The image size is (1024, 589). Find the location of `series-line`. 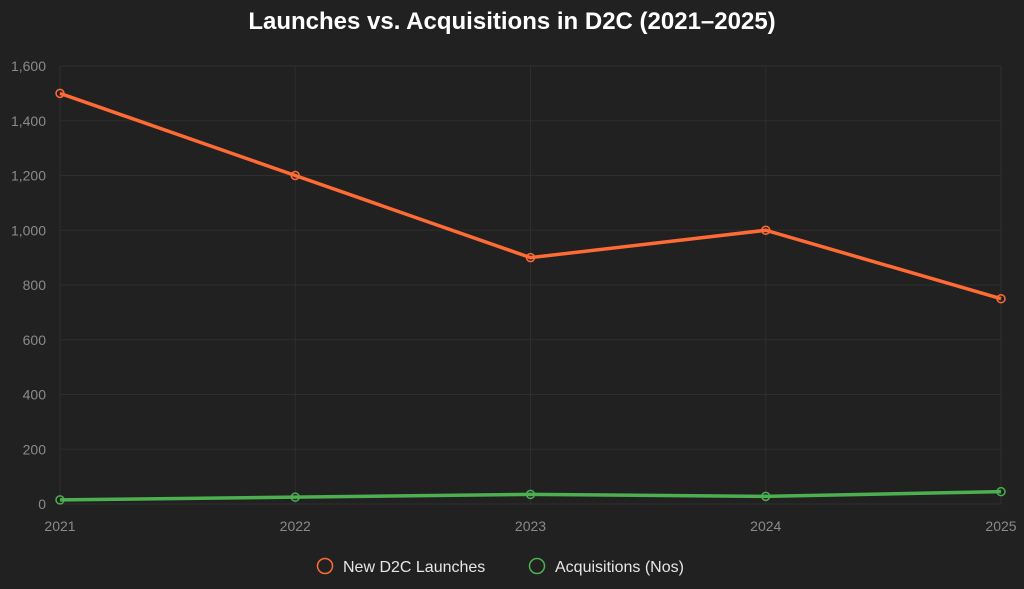

series-line is located at coordinates (530, 495).